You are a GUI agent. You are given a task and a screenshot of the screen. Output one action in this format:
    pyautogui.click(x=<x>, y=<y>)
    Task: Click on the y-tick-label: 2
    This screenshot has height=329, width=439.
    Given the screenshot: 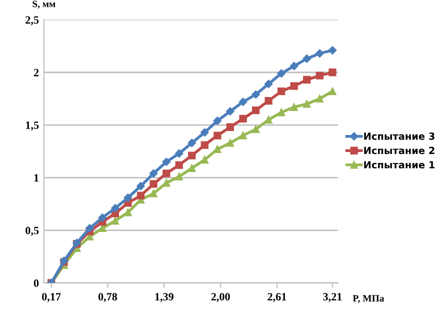 What is the action you would take?
    pyautogui.click(x=36, y=72)
    